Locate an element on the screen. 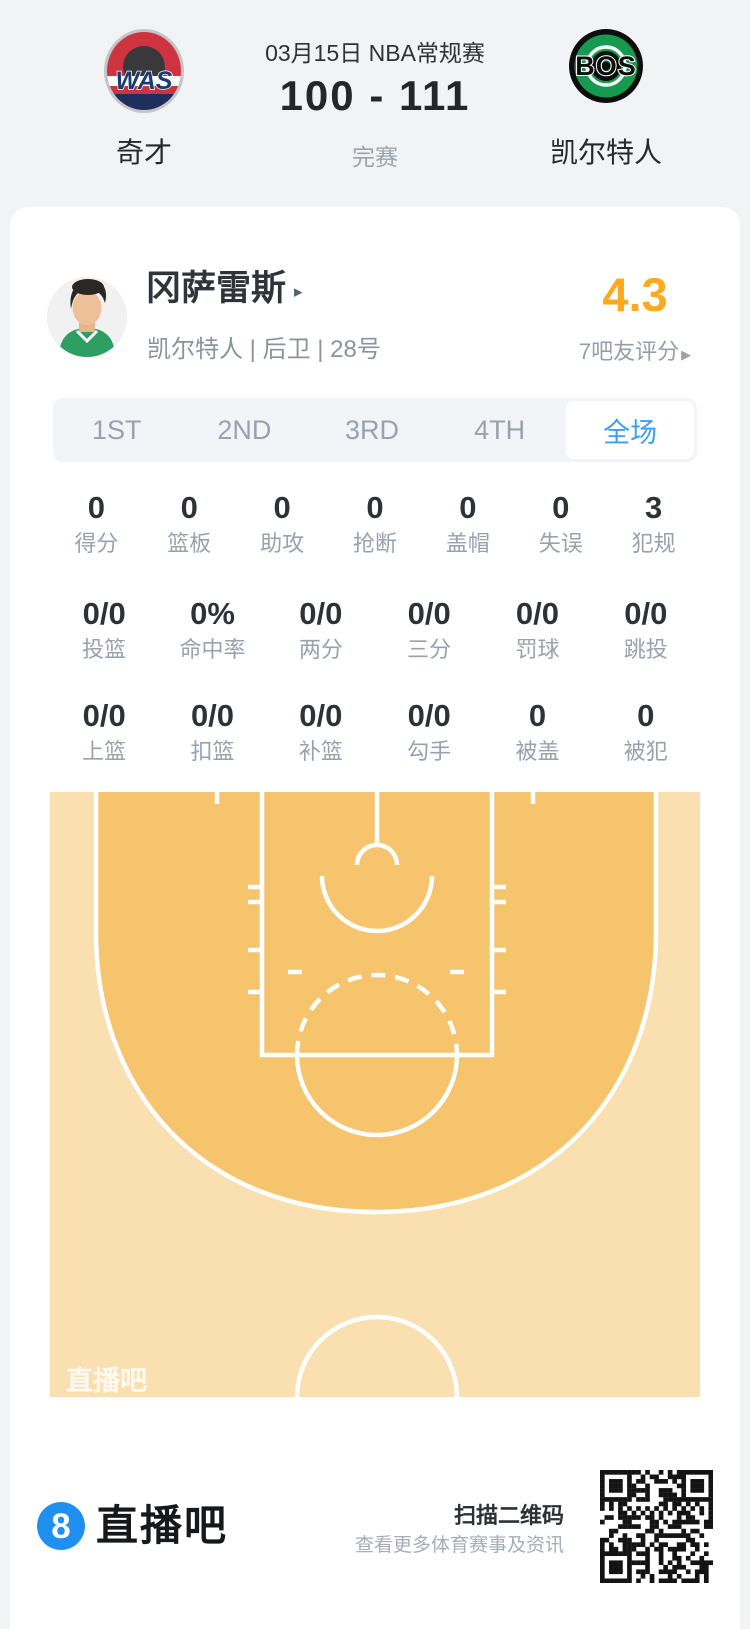 The height and width of the screenshot is (1629, 750). celtics-abbr: BOS is located at coordinates (606, 66).